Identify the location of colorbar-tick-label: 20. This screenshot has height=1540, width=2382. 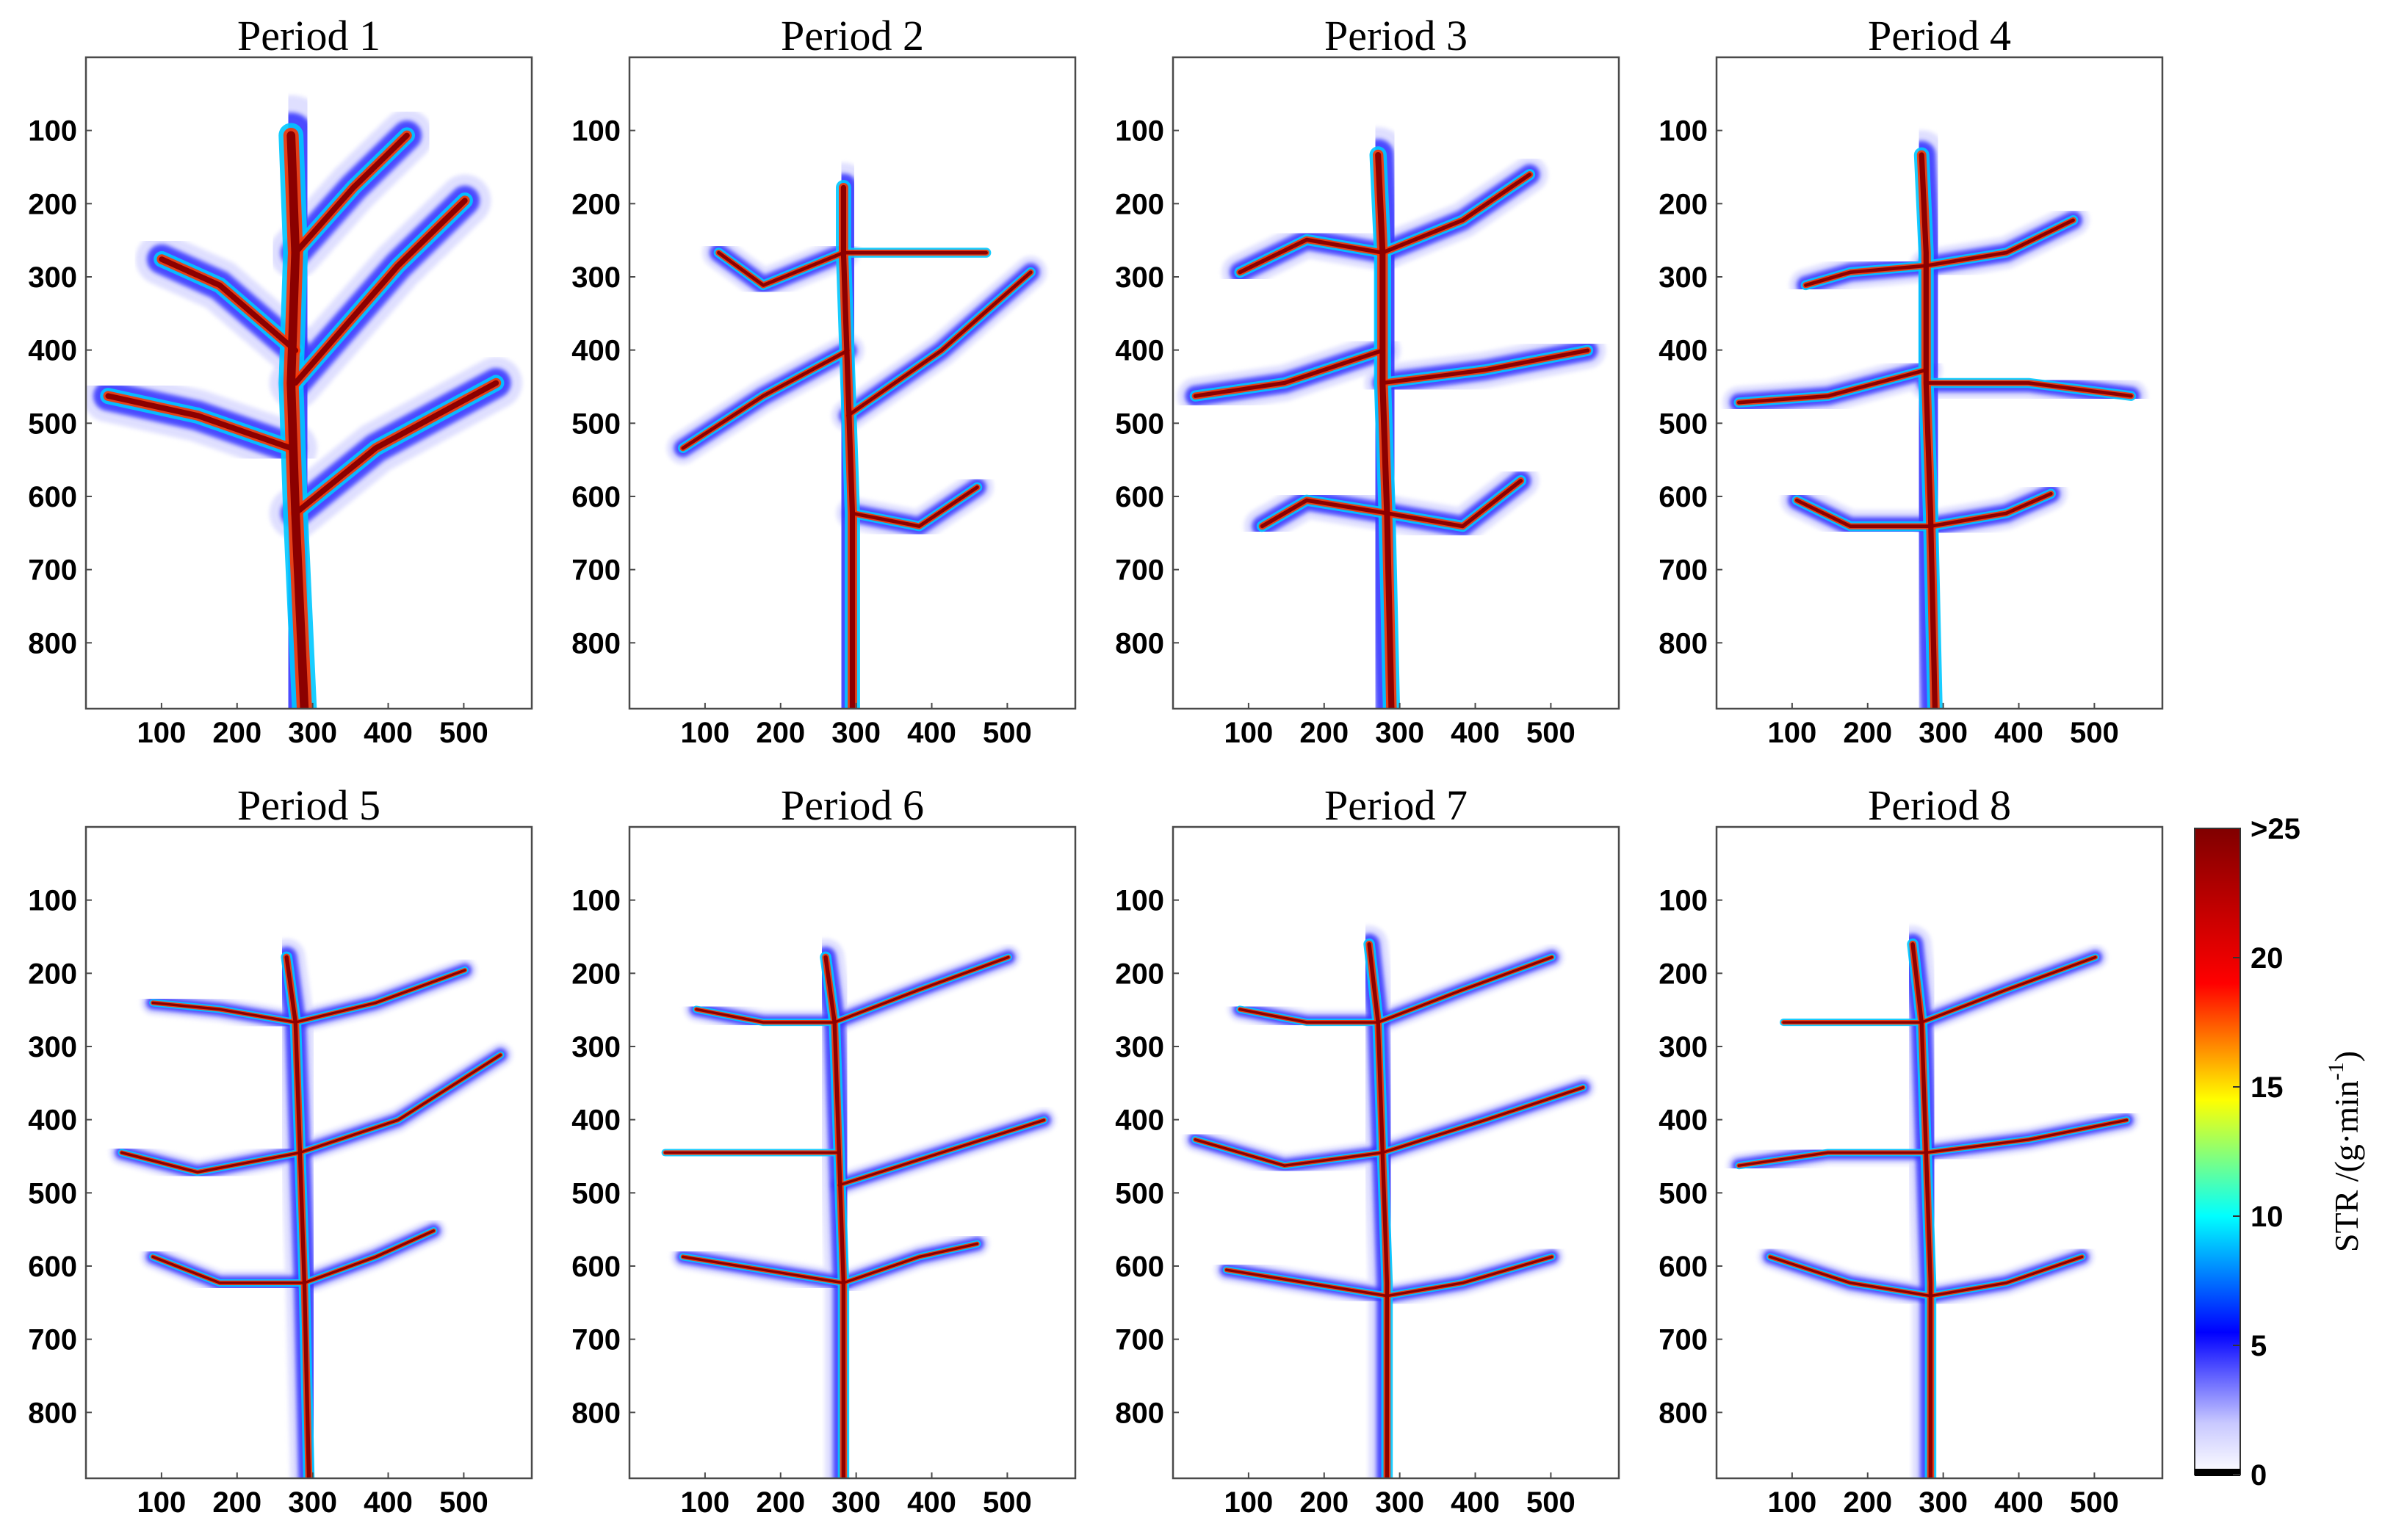
(2267, 958).